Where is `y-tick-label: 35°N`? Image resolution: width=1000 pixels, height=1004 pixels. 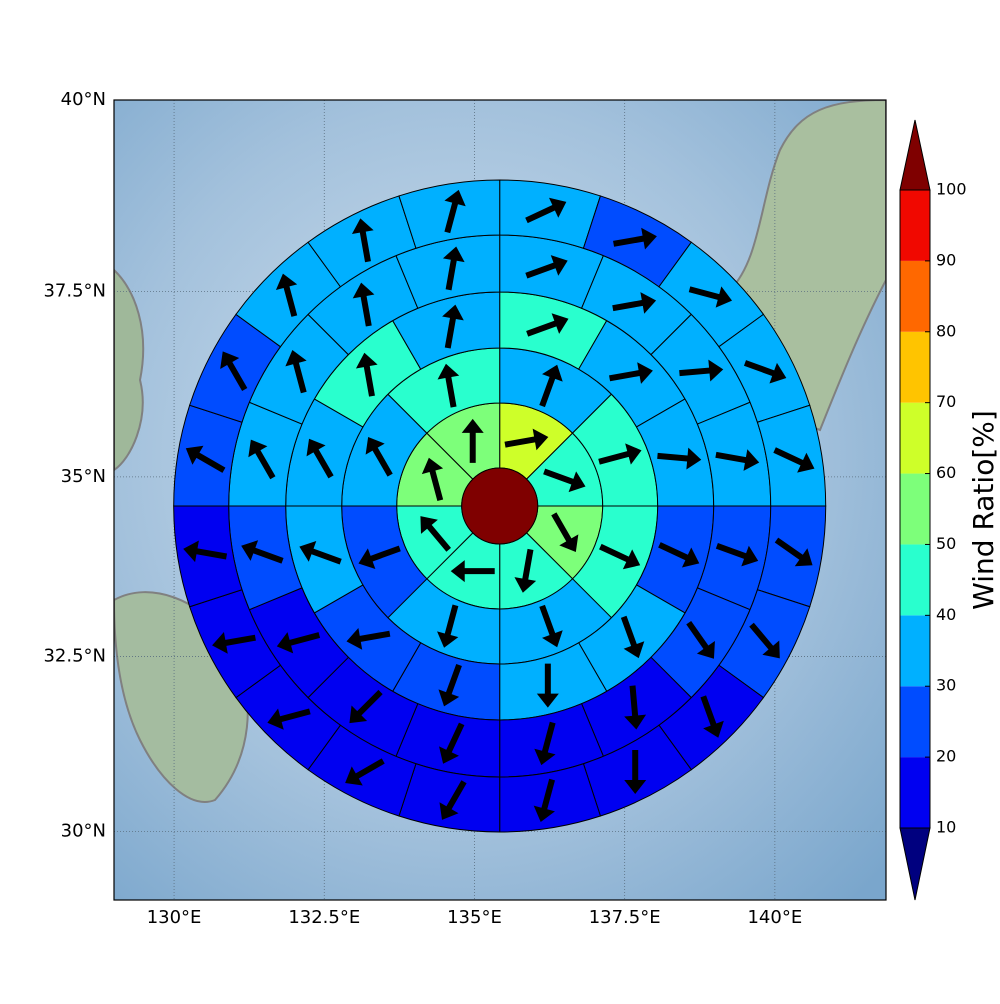
y-tick-label: 35°N is located at coordinates (83, 476).